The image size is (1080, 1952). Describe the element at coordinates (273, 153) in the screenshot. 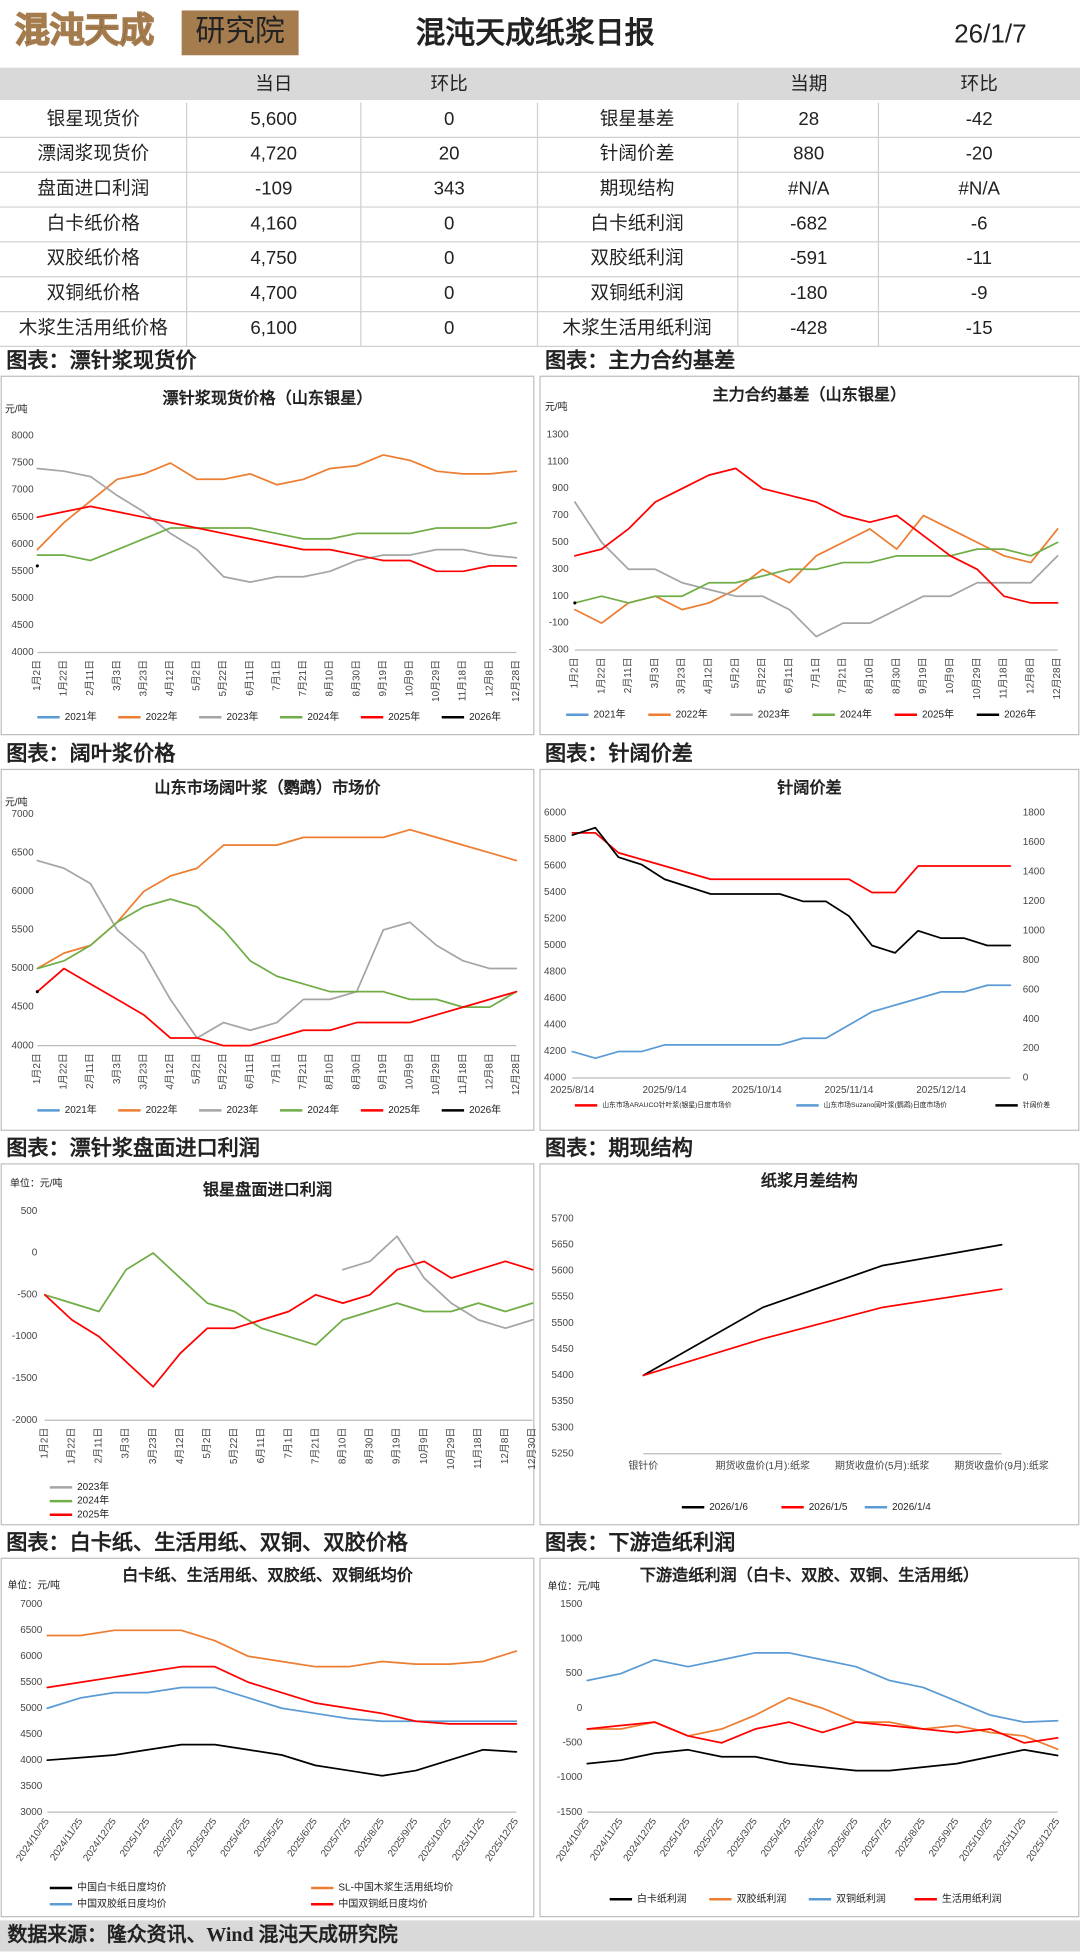

I see `table-cell: 4,720` at that location.